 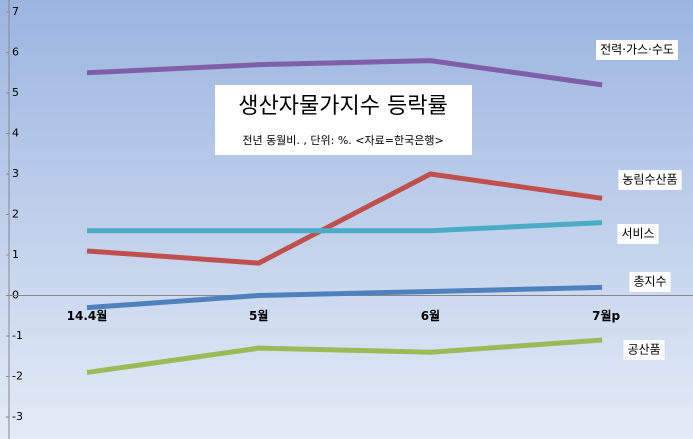 I want to click on series-label: 공산품, so click(x=643, y=350).